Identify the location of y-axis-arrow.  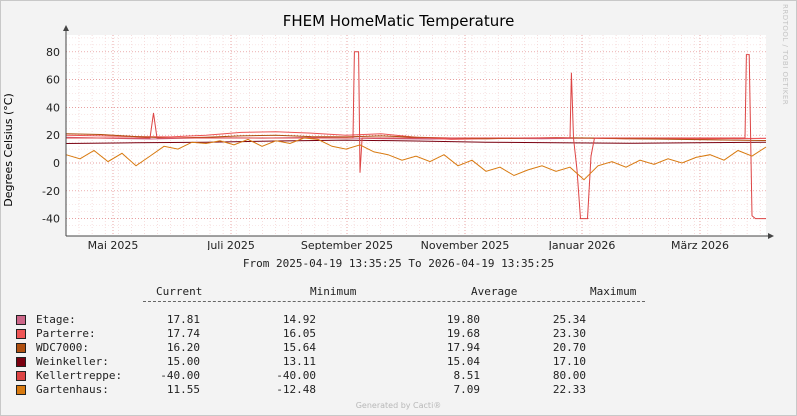
(66, 28).